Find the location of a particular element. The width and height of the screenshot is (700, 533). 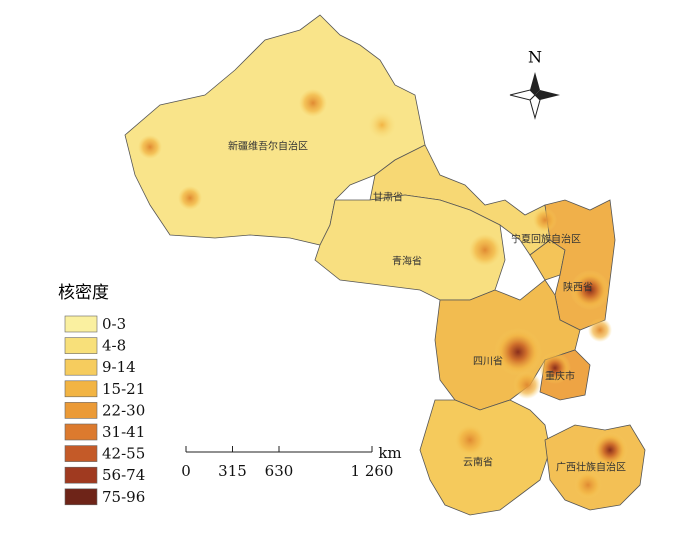

legend-label: 56-74 is located at coordinates (123, 475).